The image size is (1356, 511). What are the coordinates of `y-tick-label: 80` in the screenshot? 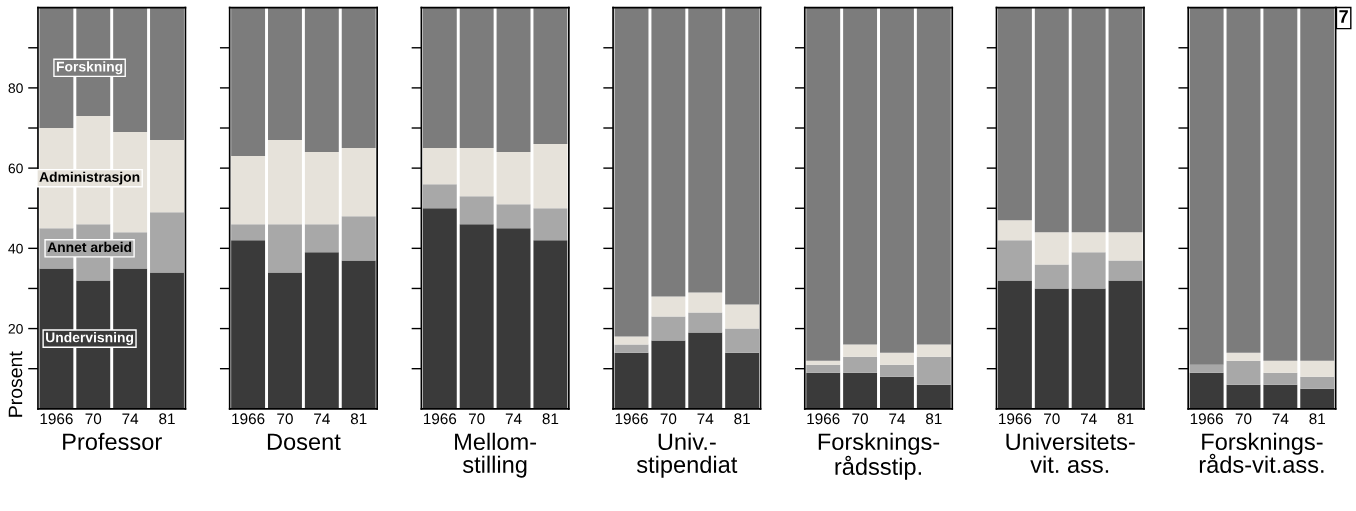 It's located at (15, 88).